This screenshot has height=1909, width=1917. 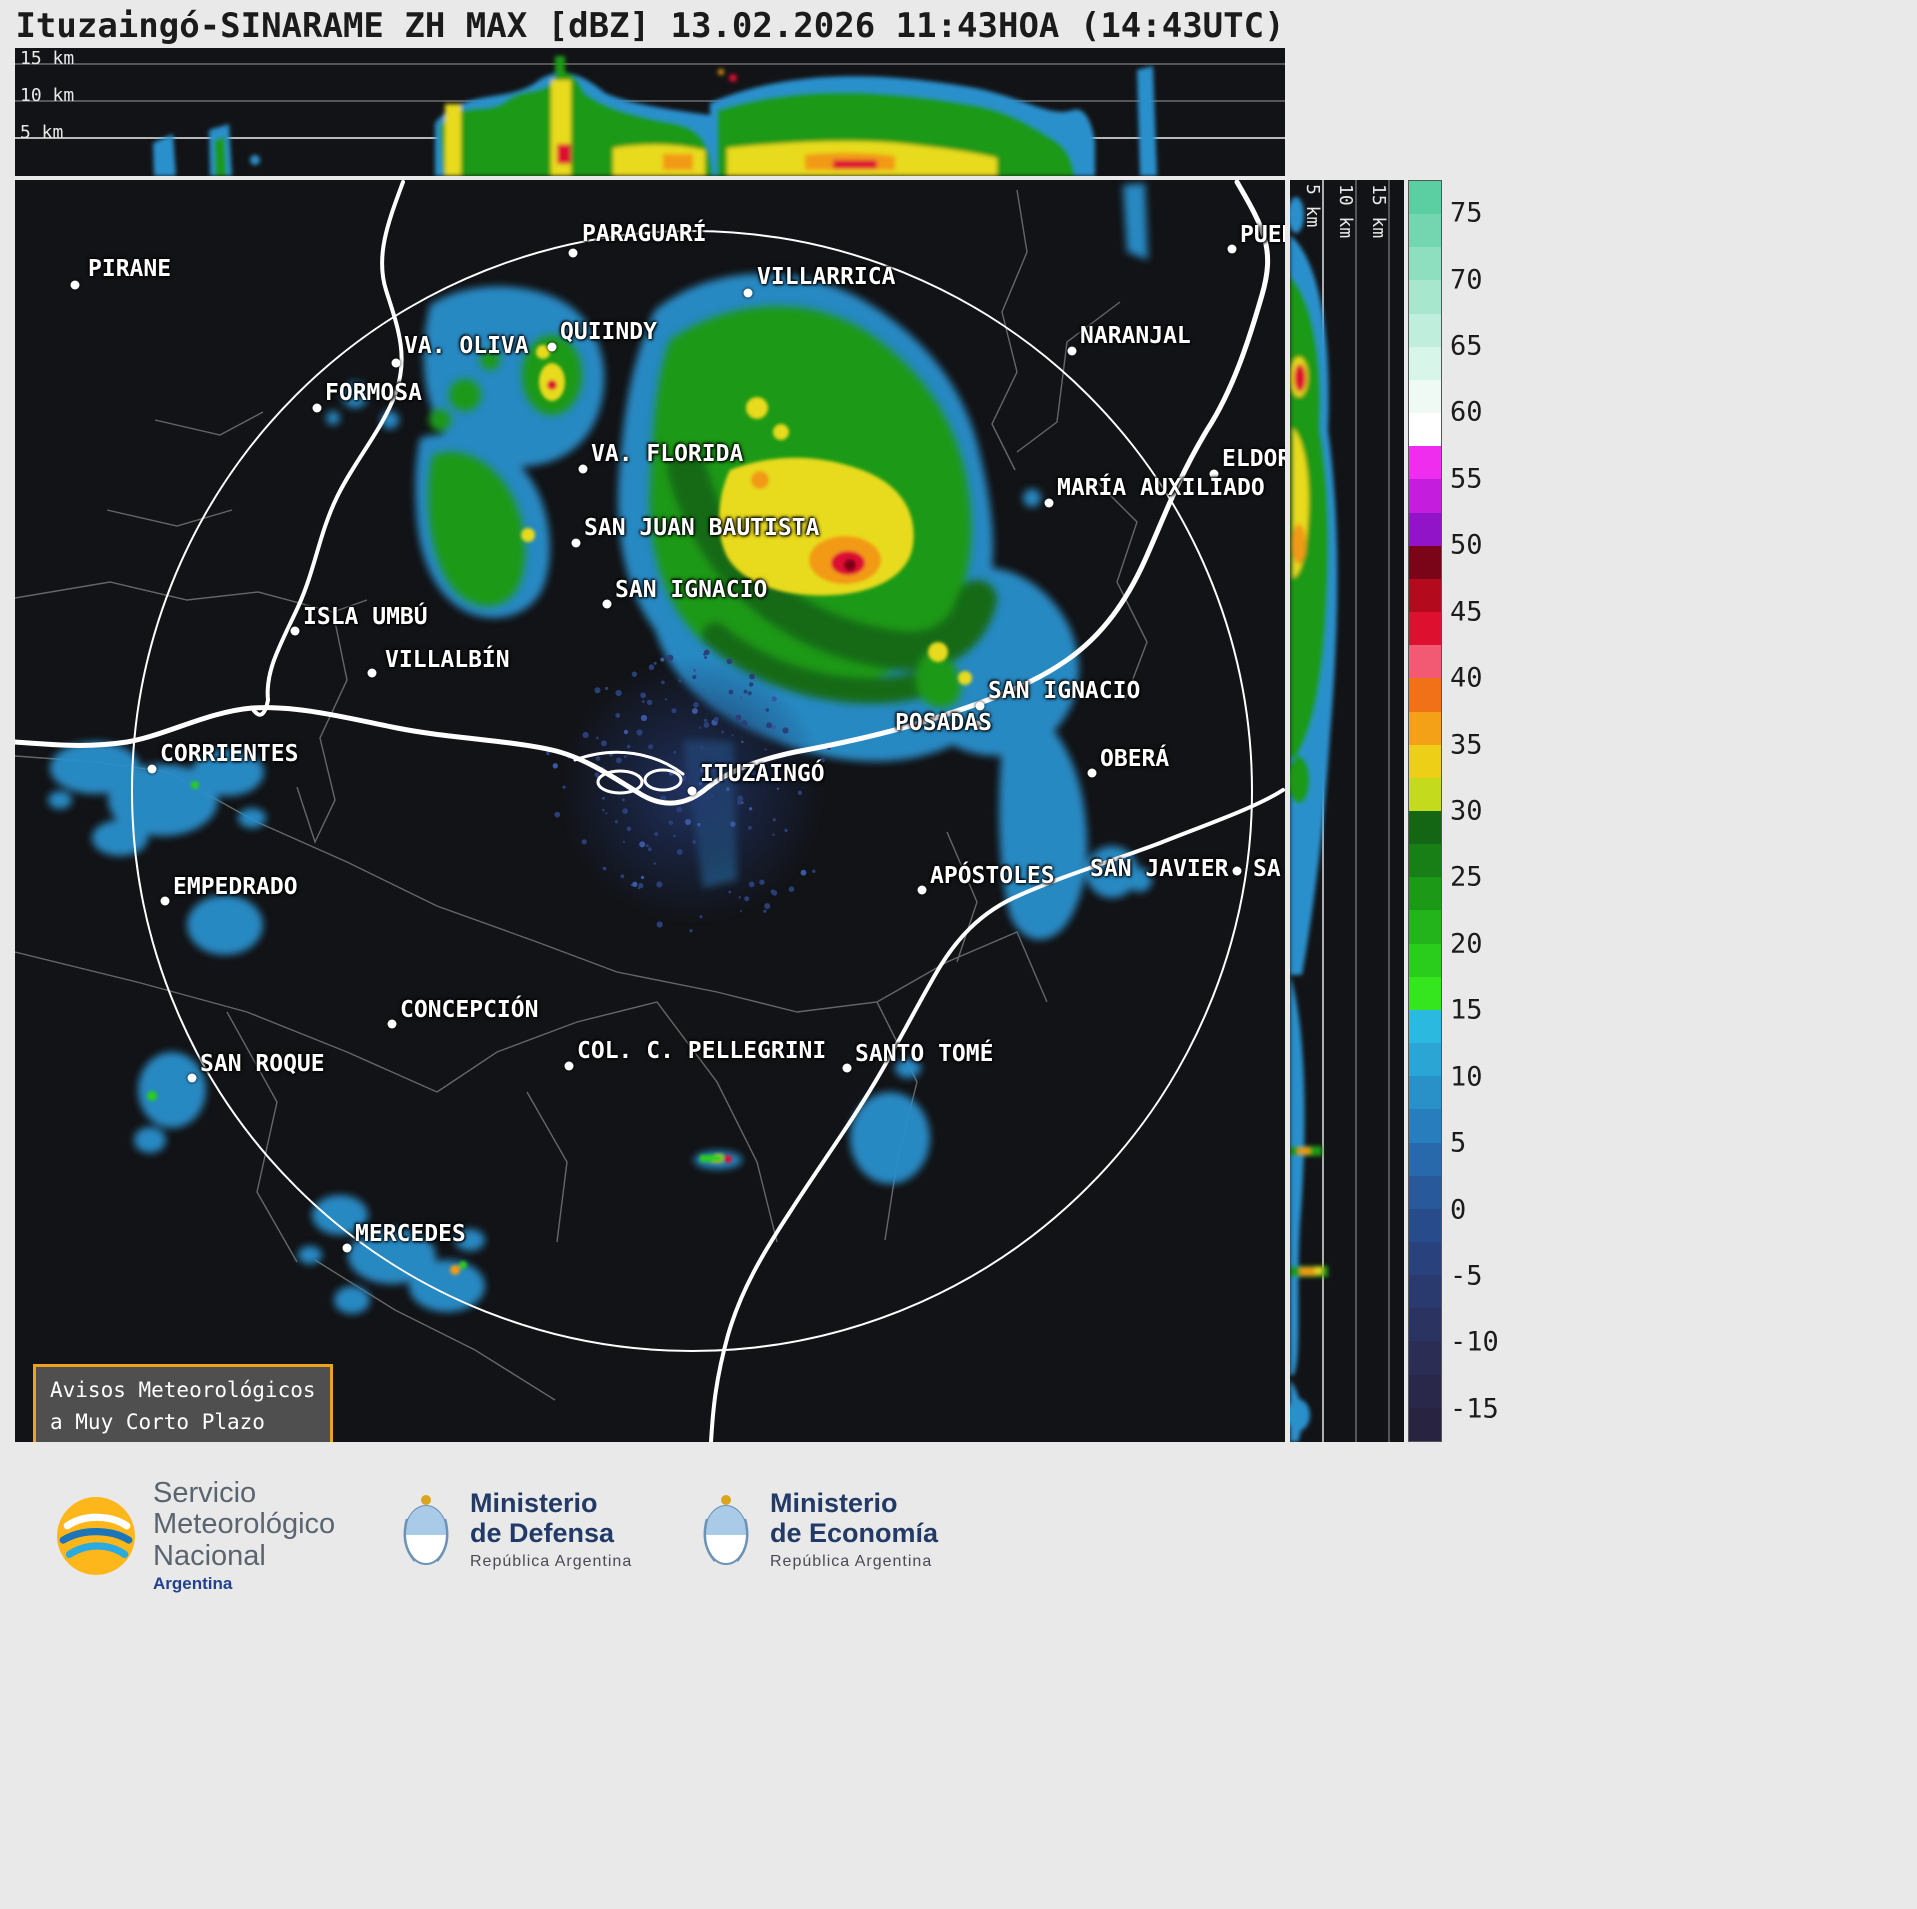 What do you see at coordinates (1262, 235) in the screenshot?
I see `city-label: PUER` at bounding box center [1262, 235].